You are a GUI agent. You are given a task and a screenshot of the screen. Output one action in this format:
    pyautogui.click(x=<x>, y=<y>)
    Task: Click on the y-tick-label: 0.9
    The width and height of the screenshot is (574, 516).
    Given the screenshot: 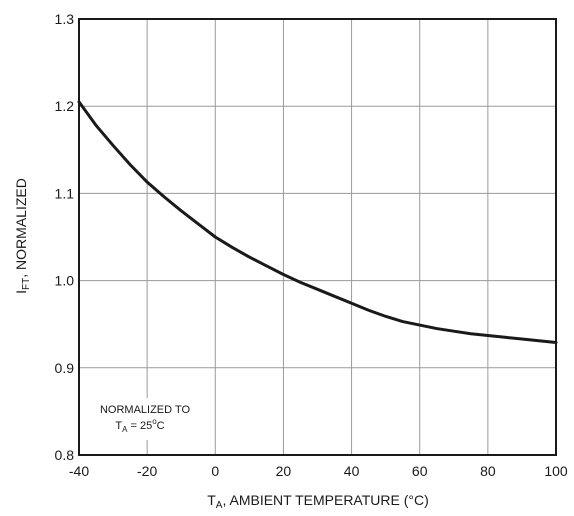 What is the action you would take?
    pyautogui.click(x=65, y=368)
    